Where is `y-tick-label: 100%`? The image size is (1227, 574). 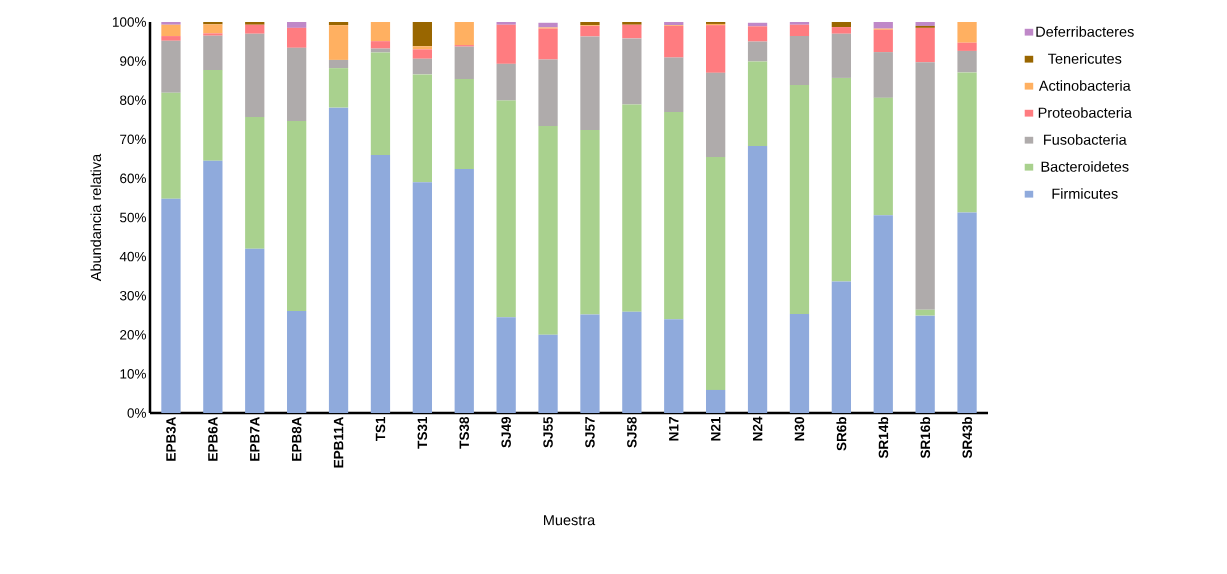 y-tick-label: 100% is located at coordinates (129, 22).